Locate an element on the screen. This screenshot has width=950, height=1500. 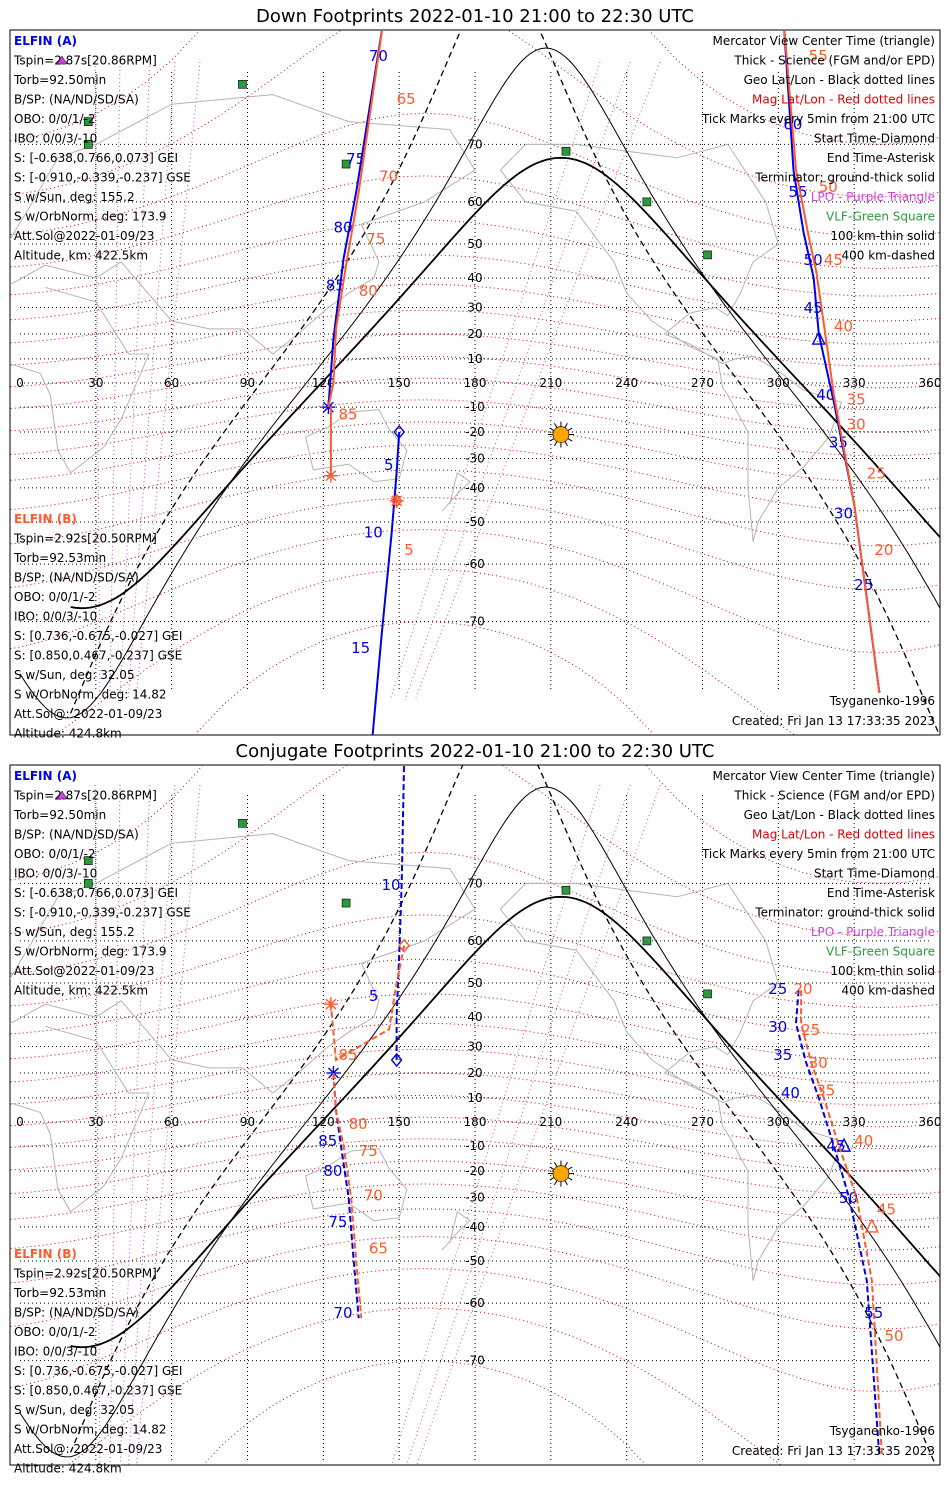
view-center-triangle is located at coordinates (844, 1144).